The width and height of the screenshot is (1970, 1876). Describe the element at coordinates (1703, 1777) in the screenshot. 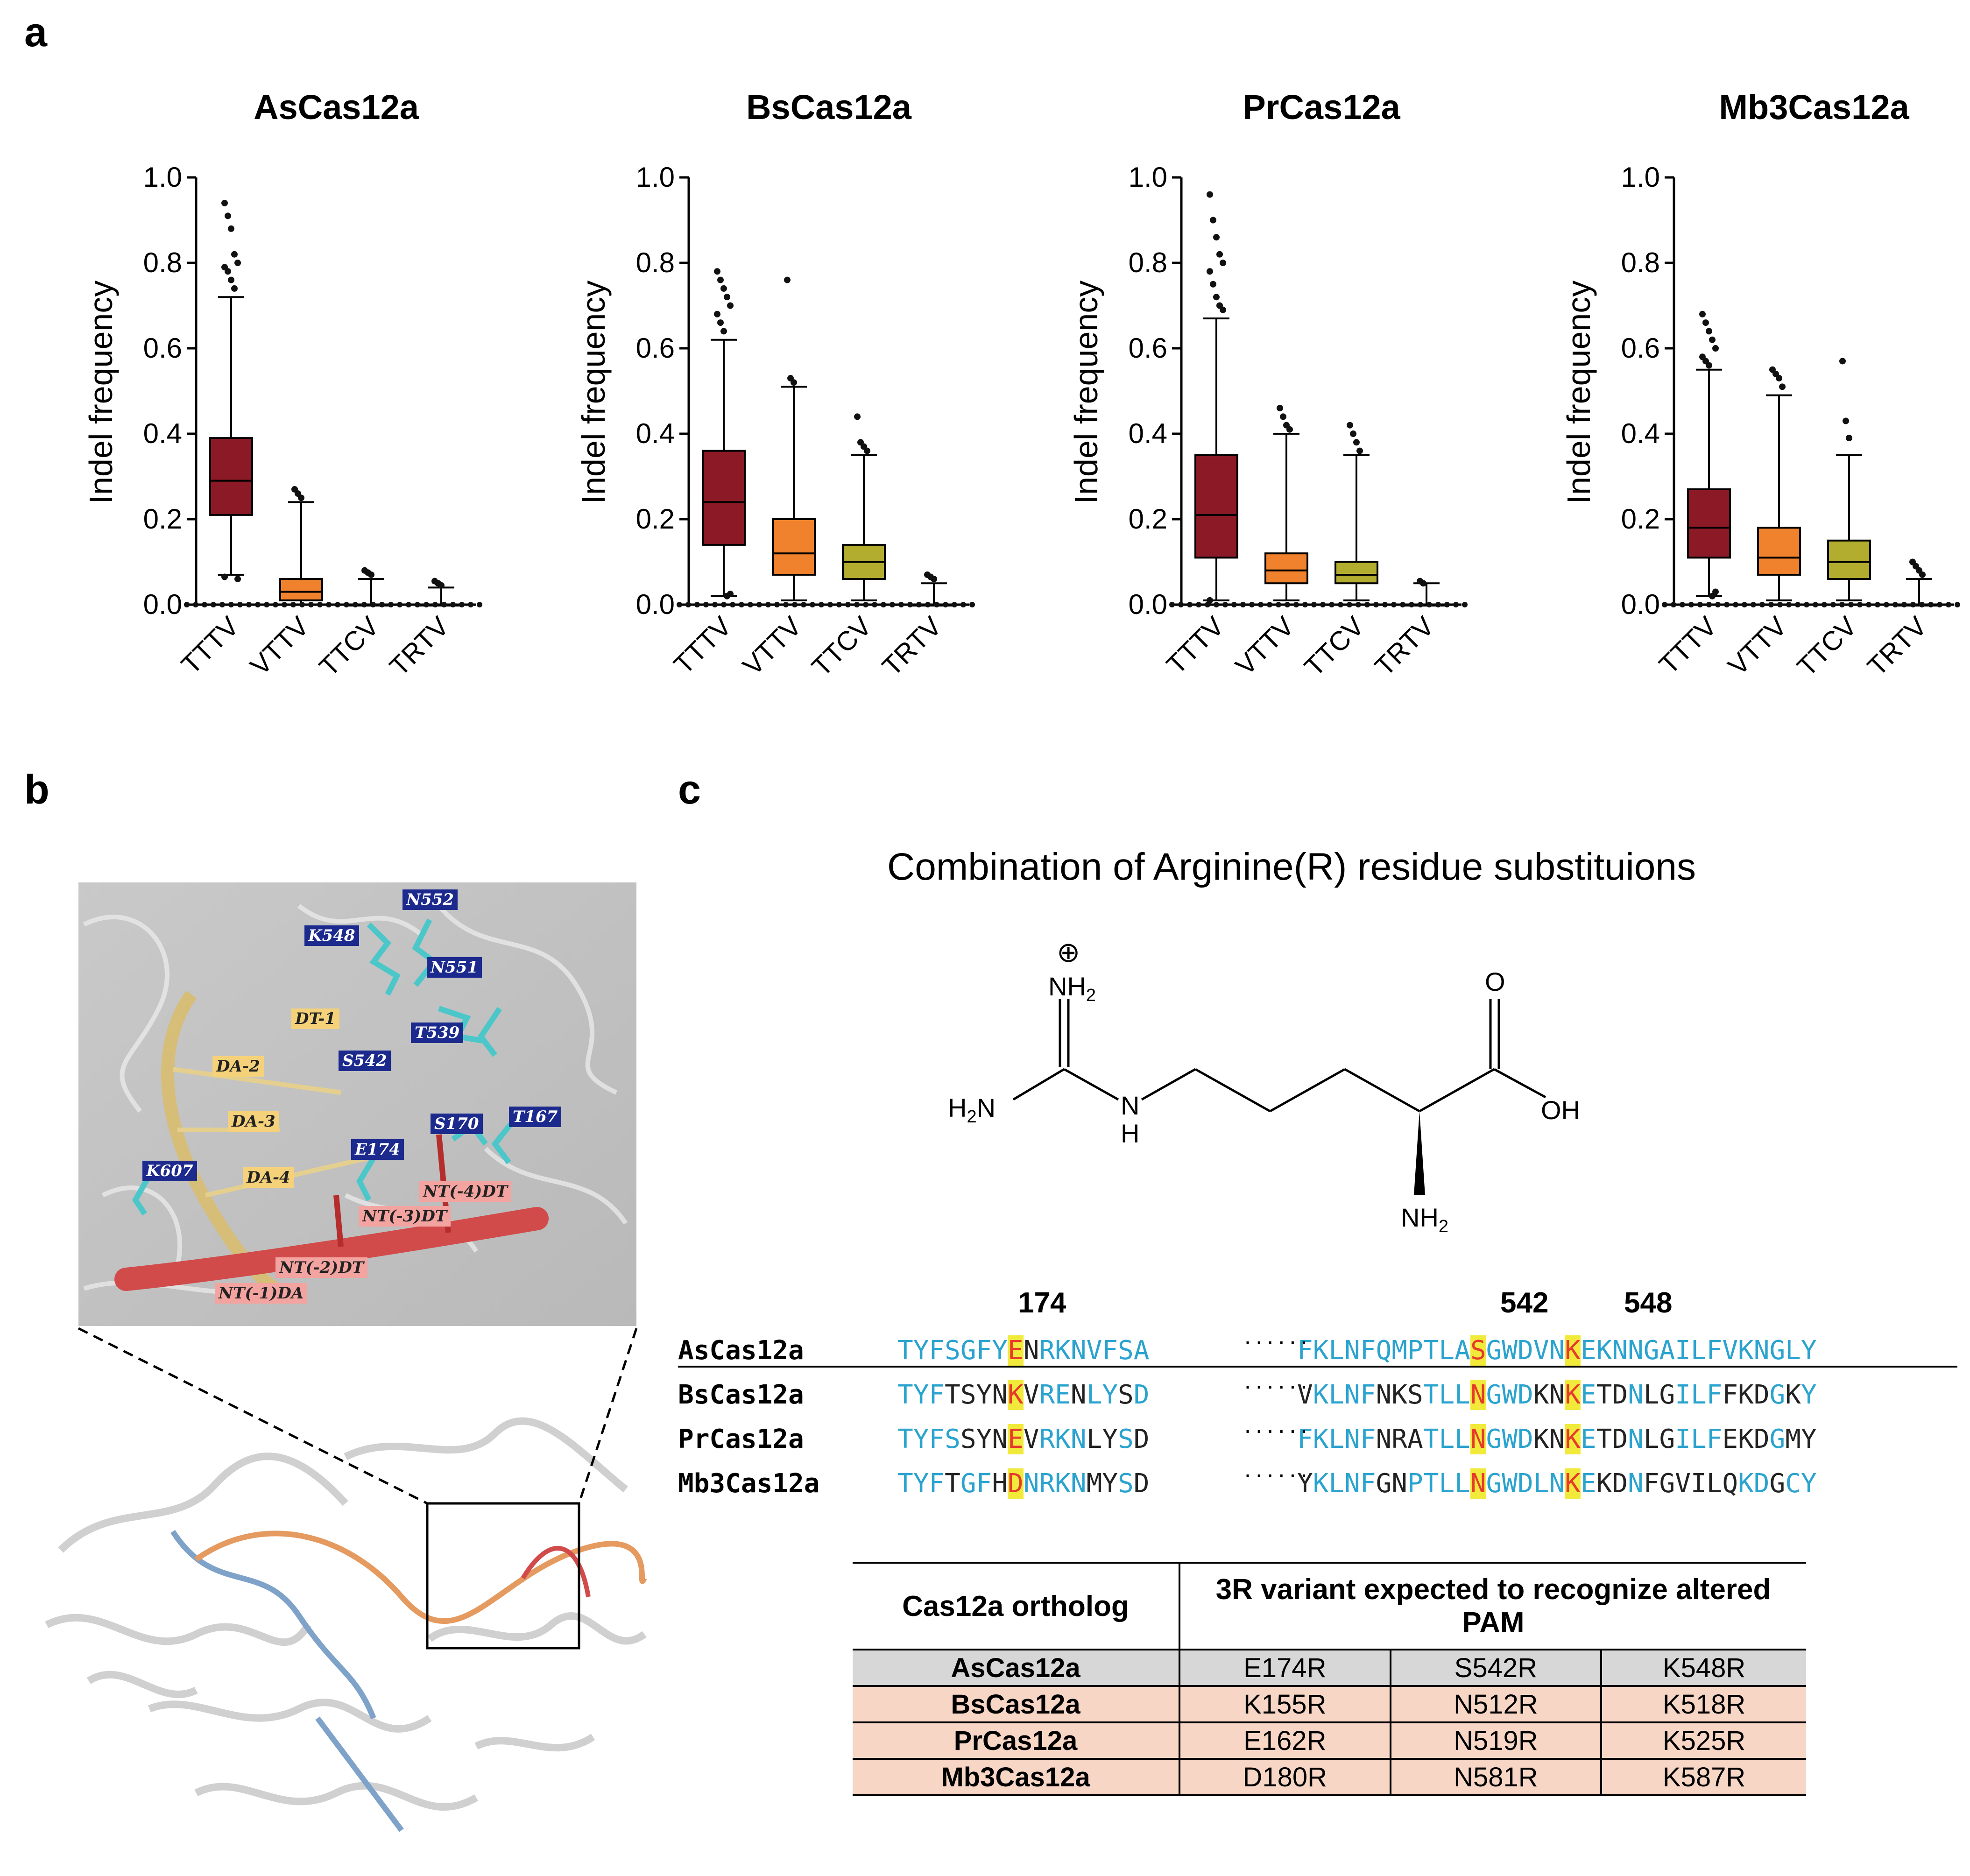

I see `variant-cell: K587R` at that location.